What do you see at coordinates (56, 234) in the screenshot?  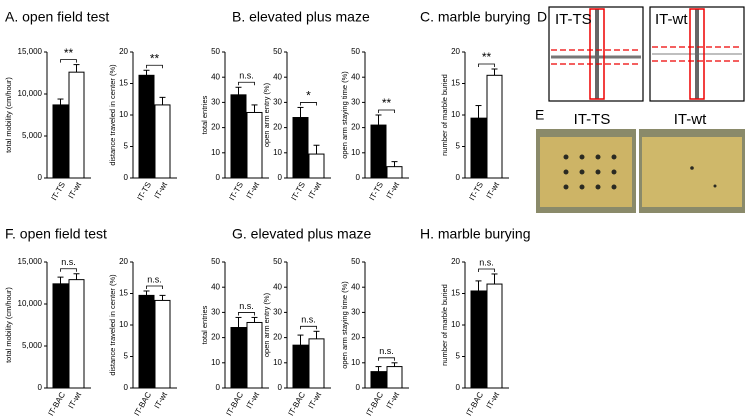 I see `panel-title: F. open field test` at bounding box center [56, 234].